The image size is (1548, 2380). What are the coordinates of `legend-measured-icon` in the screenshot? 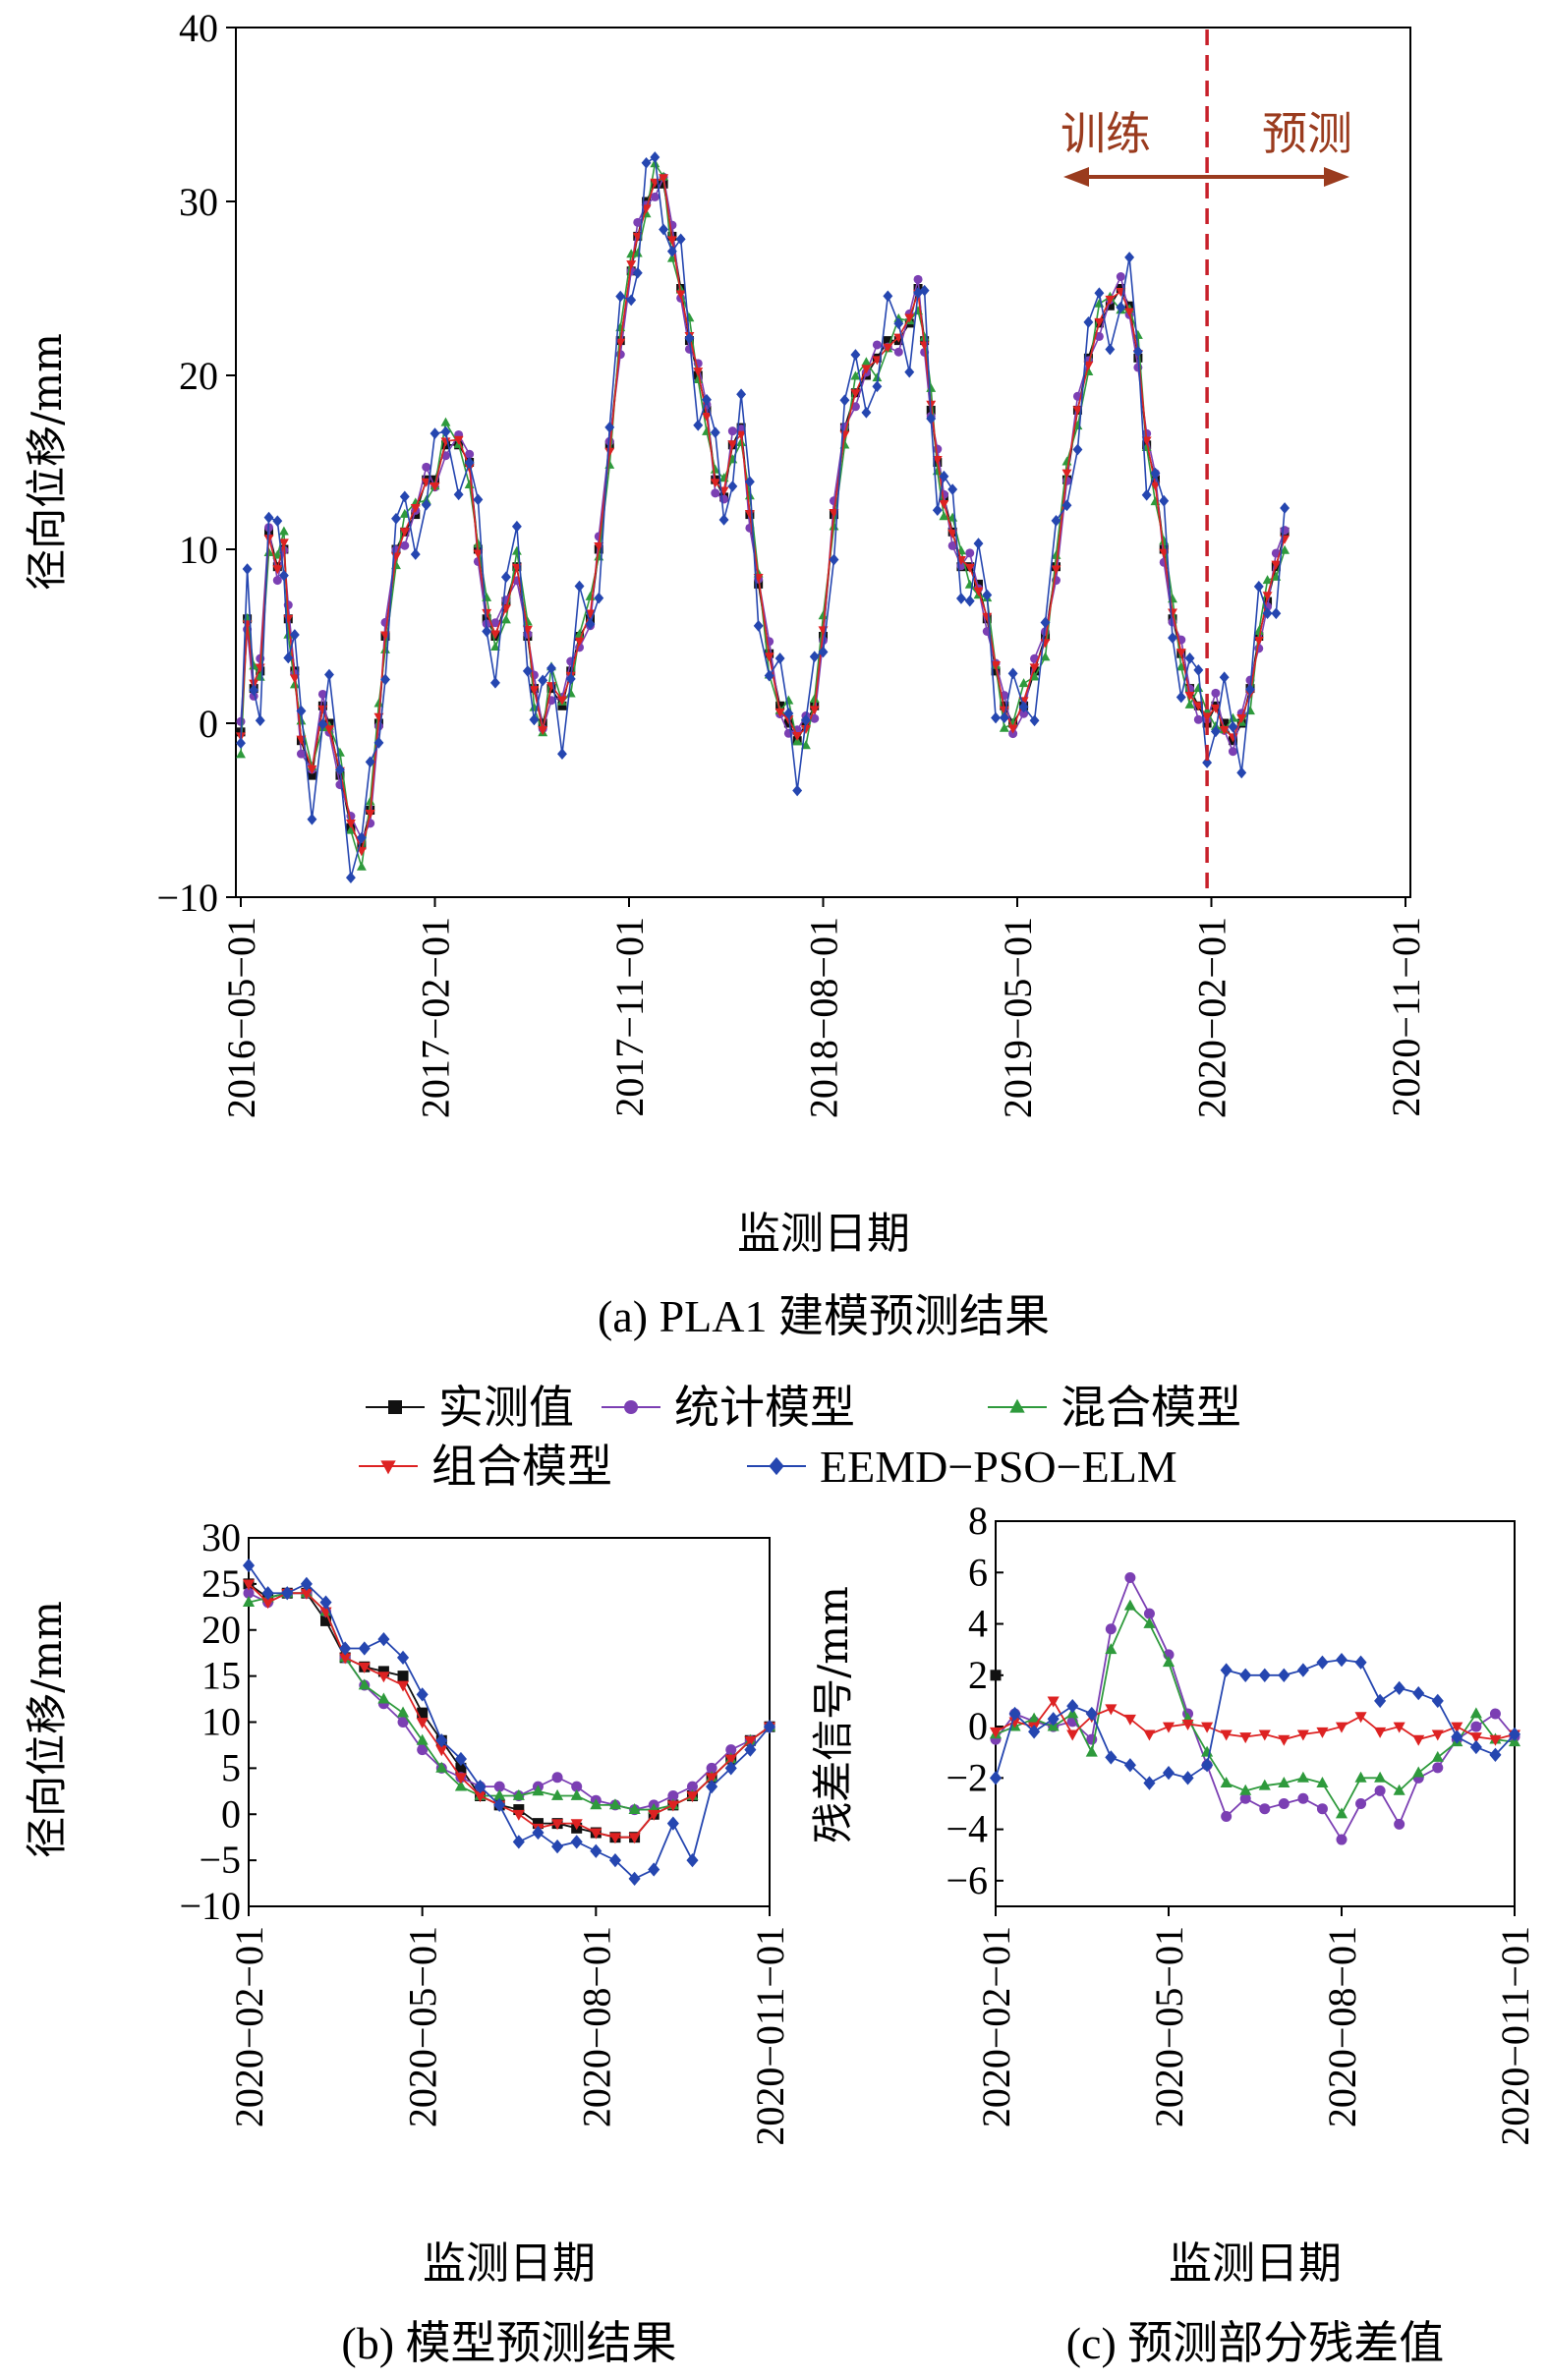 It's located at (395, 1407).